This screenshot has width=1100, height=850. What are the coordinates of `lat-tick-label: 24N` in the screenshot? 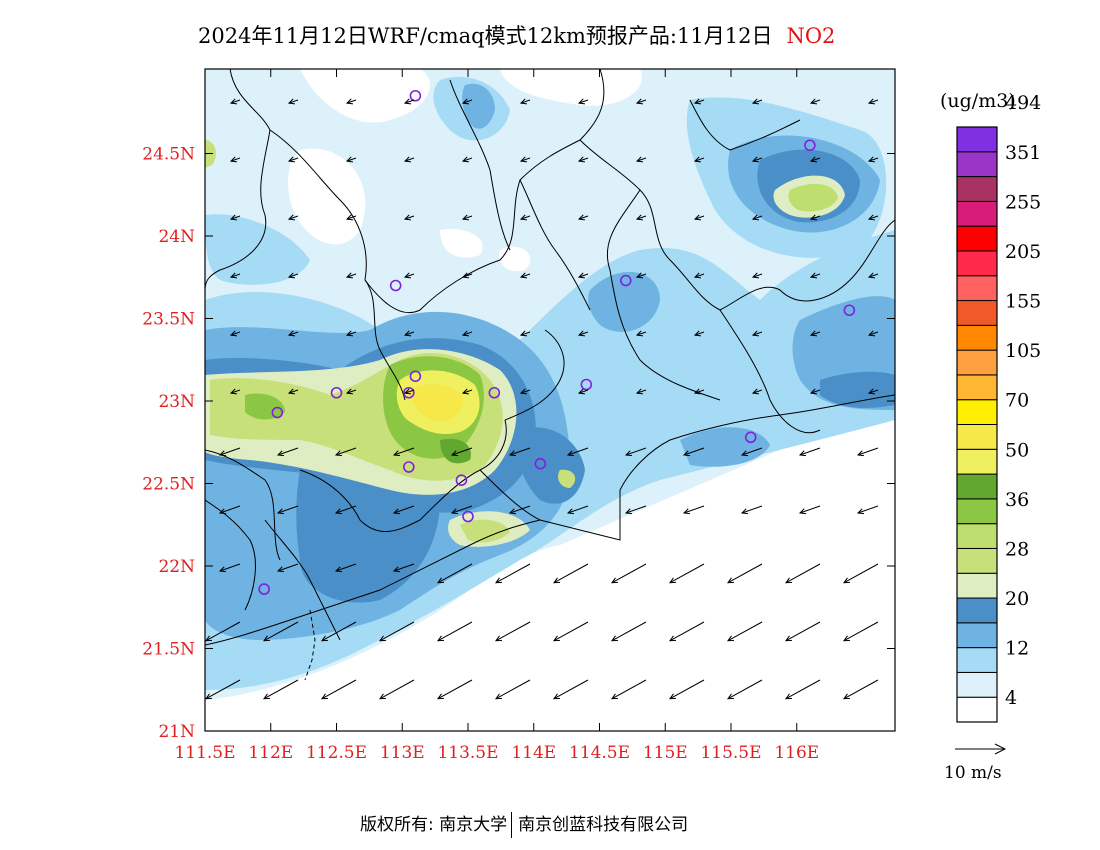 It's located at (176, 237).